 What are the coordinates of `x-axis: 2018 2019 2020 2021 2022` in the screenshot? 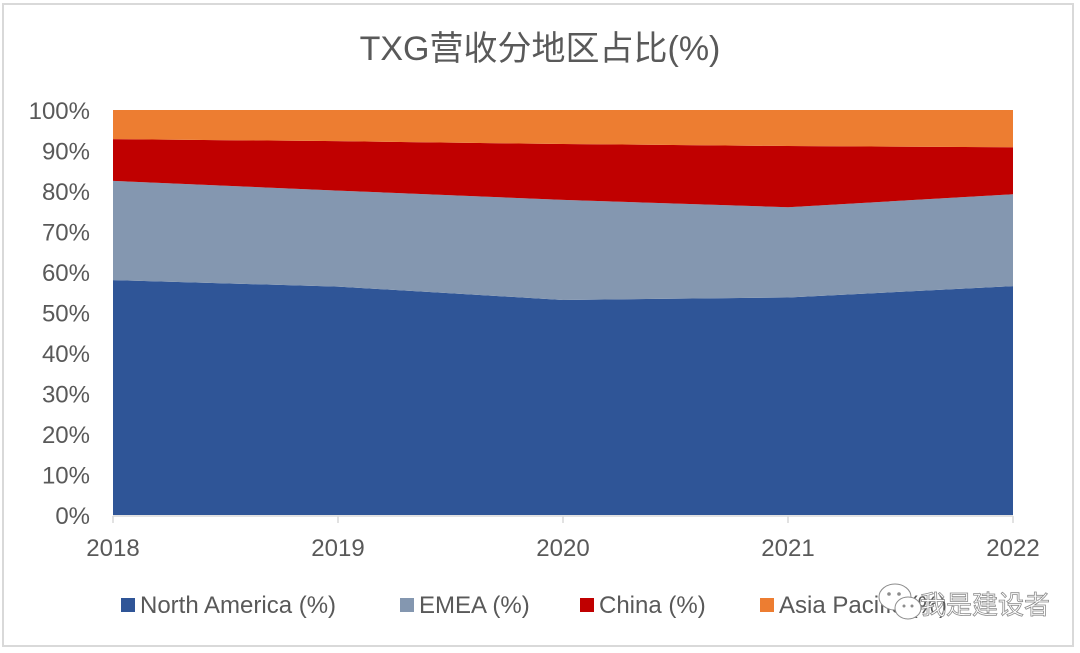 It's located at (563, 538).